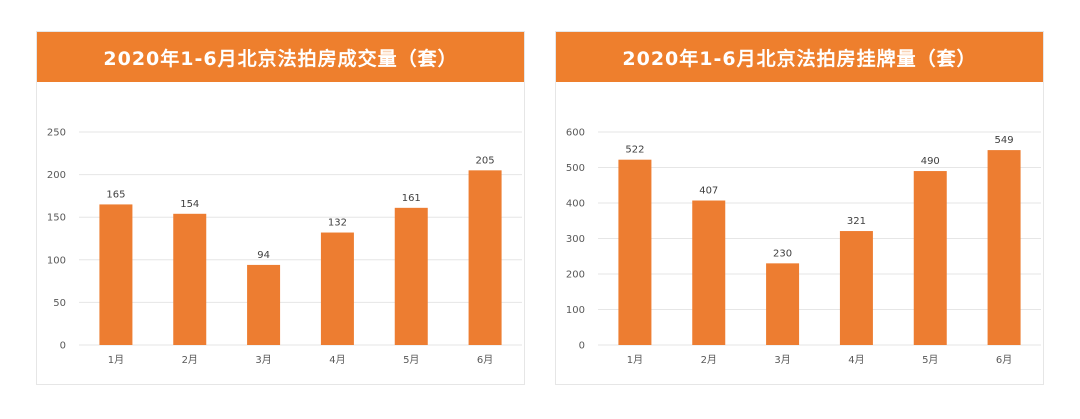 This screenshot has width=1080, height=419. Describe the element at coordinates (59, 303) in the screenshot. I see `y-tick-label: 50` at that location.